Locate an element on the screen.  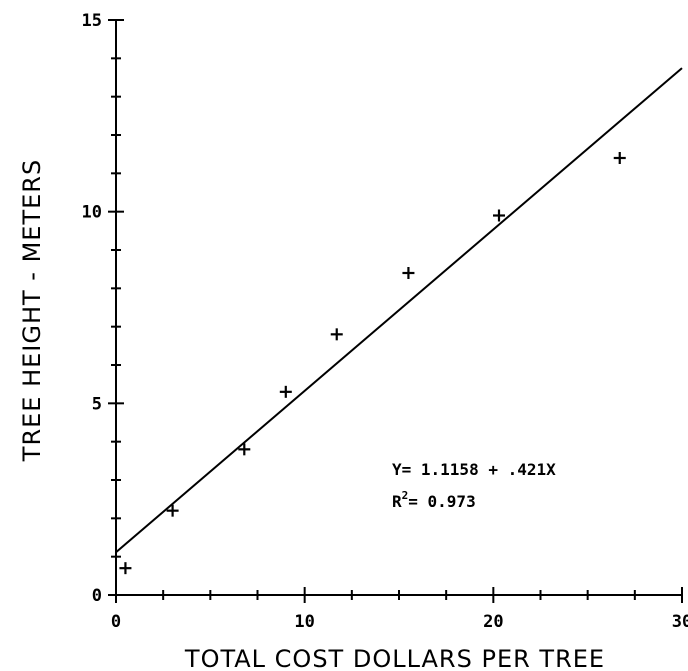
r-squared-superscript: 2 is located at coordinates (405, 495).